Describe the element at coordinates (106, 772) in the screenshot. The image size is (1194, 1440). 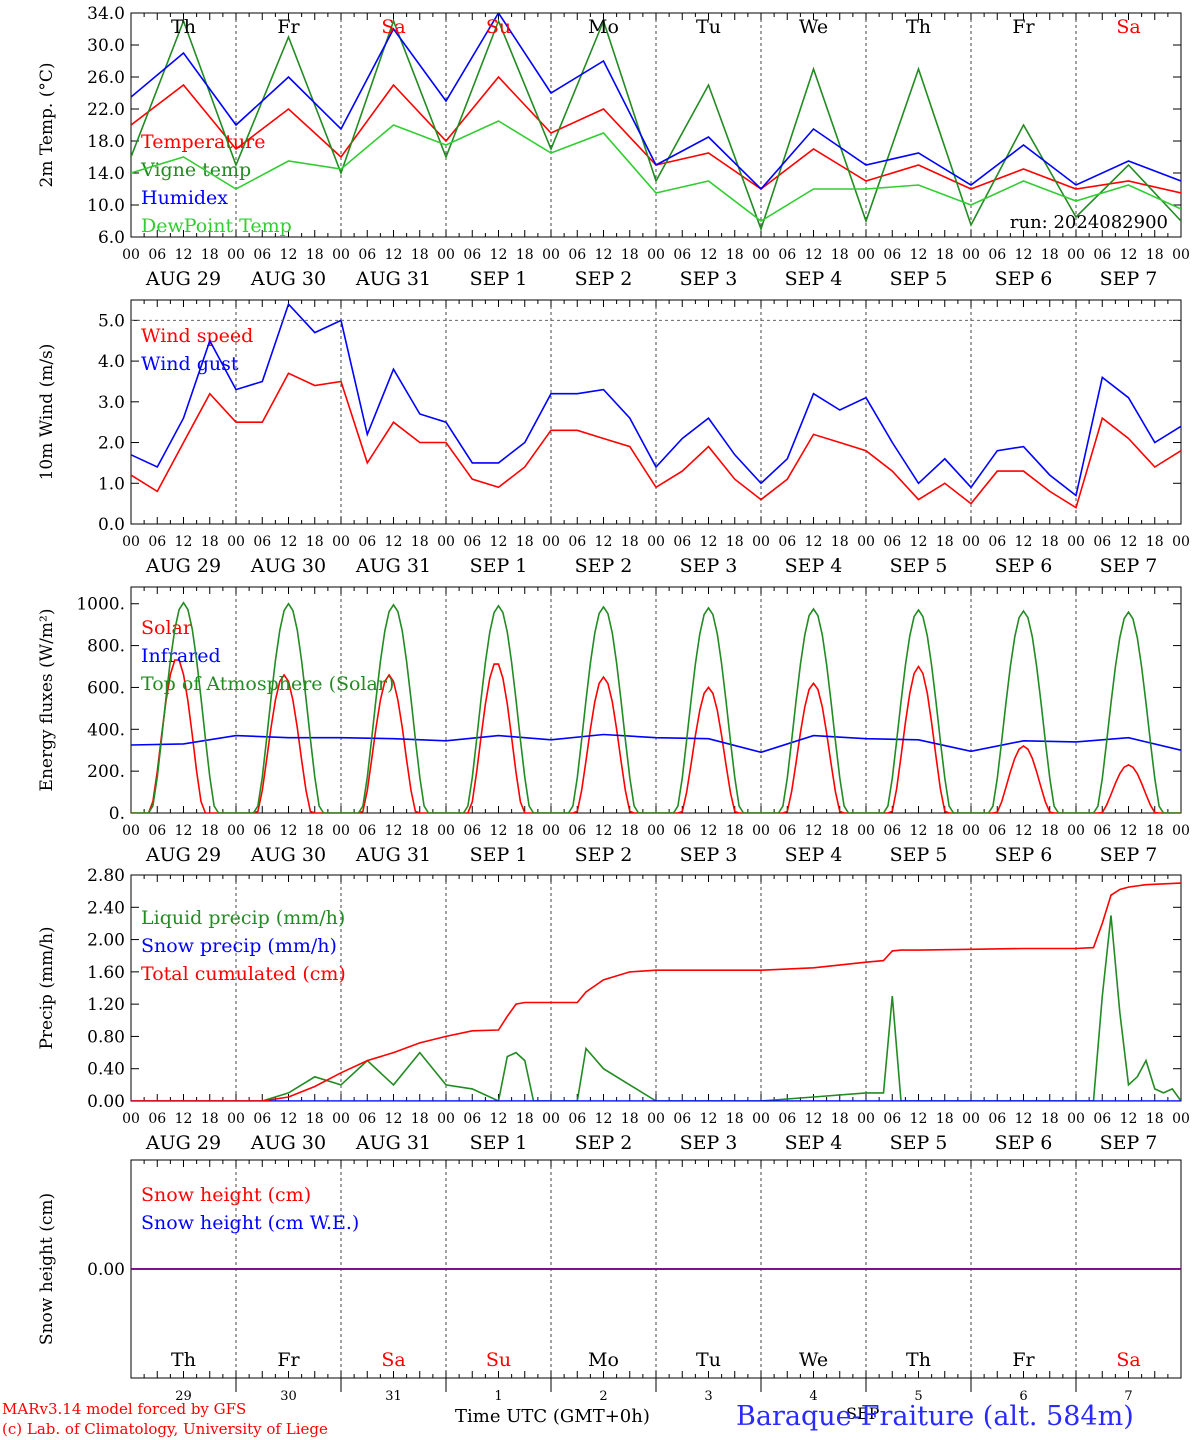
I see `y-tick-label: 200.` at that location.